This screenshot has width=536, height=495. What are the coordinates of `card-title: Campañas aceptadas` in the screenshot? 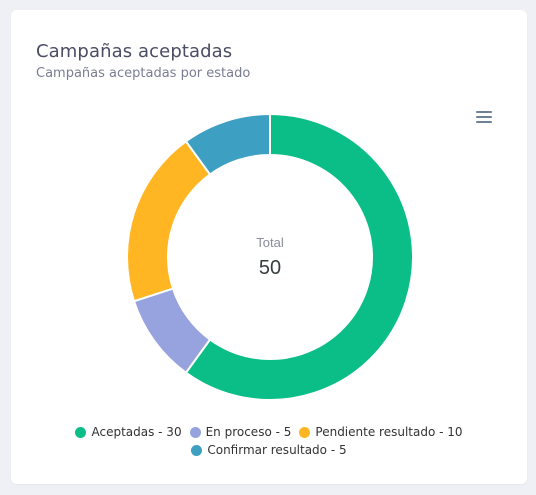 It's located at (134, 51).